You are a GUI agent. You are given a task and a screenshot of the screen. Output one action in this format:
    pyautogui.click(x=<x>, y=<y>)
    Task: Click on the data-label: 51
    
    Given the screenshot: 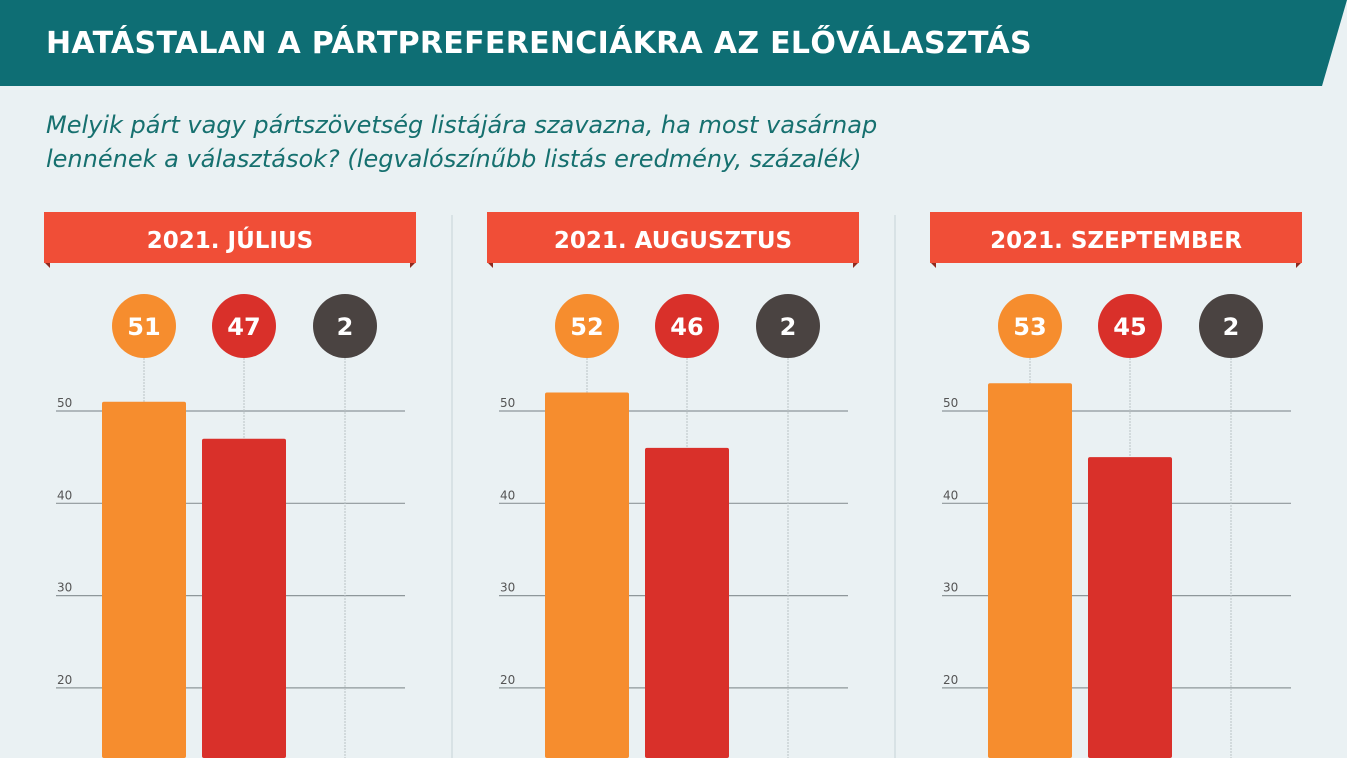 What is the action you would take?
    pyautogui.click(x=143, y=327)
    